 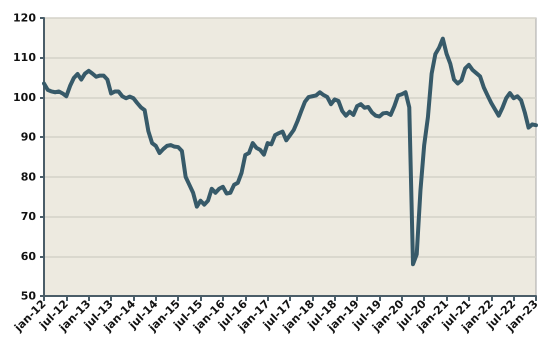 I want to click on y-tick-label: 60, so click(x=28, y=256).